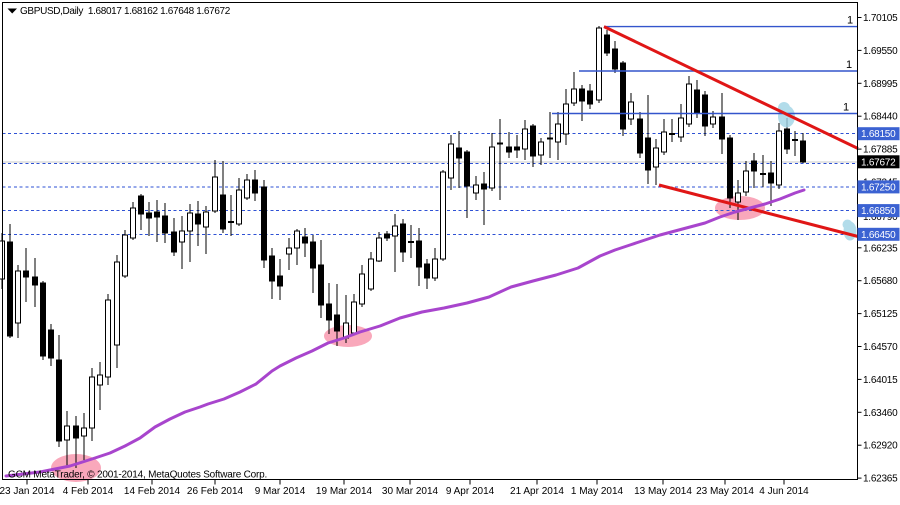 The image size is (900, 505). I want to click on svg-text: 1 May 2014, so click(597, 491).